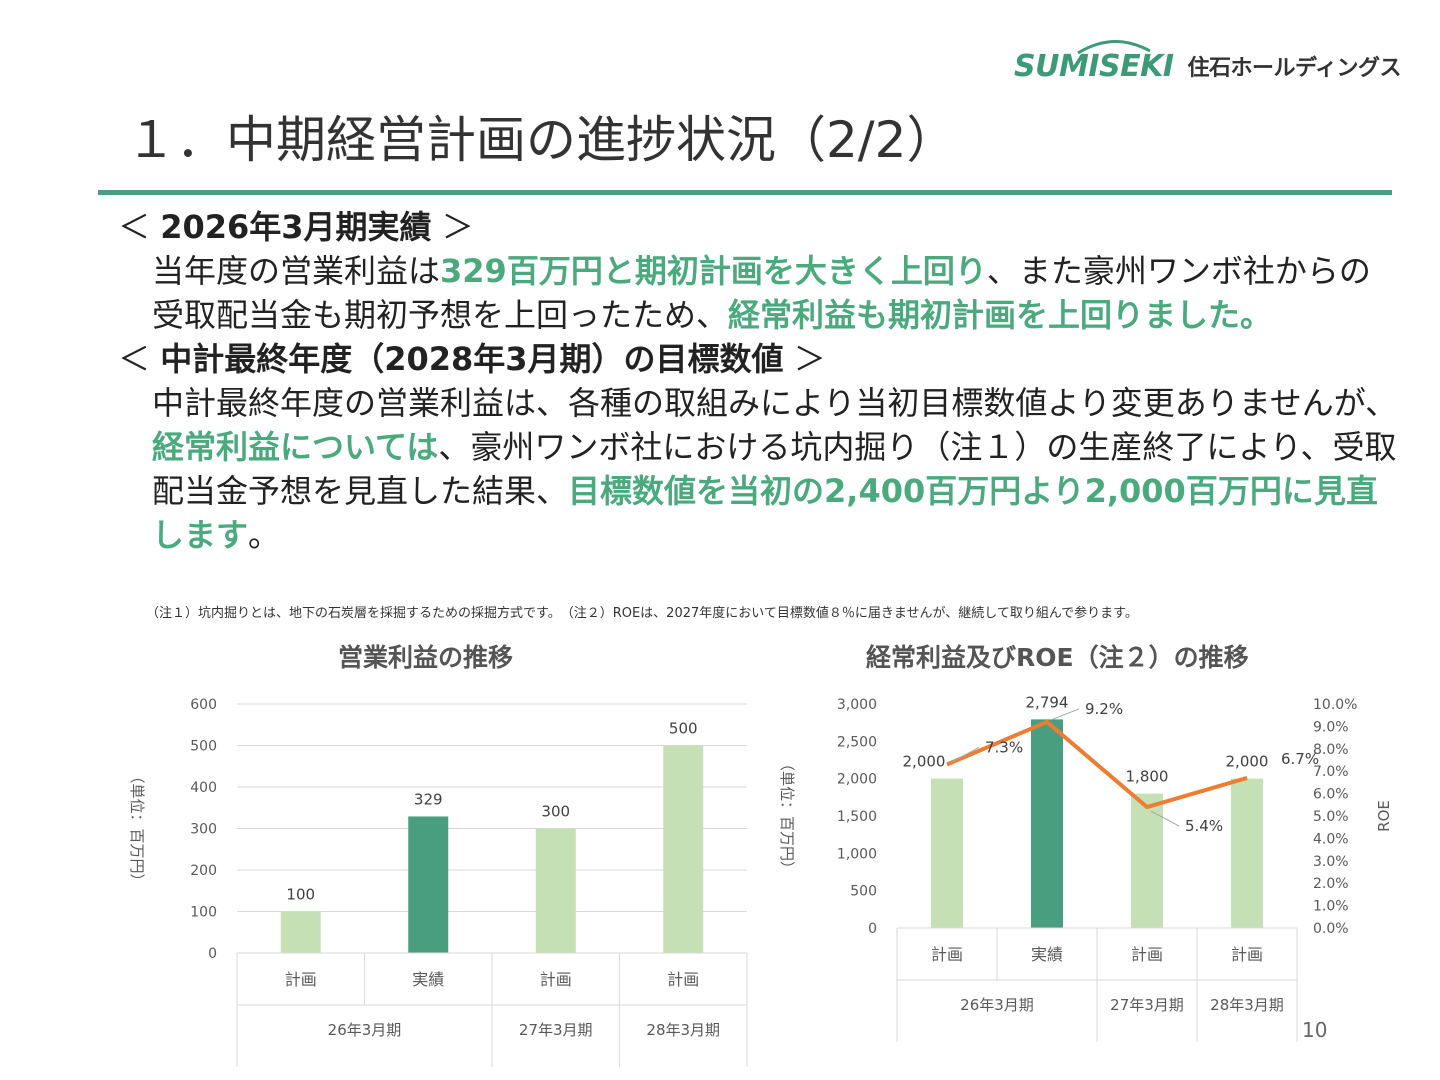 This screenshot has width=1440, height=1080. I want to click on bar-value-label: 329, so click(428, 799).